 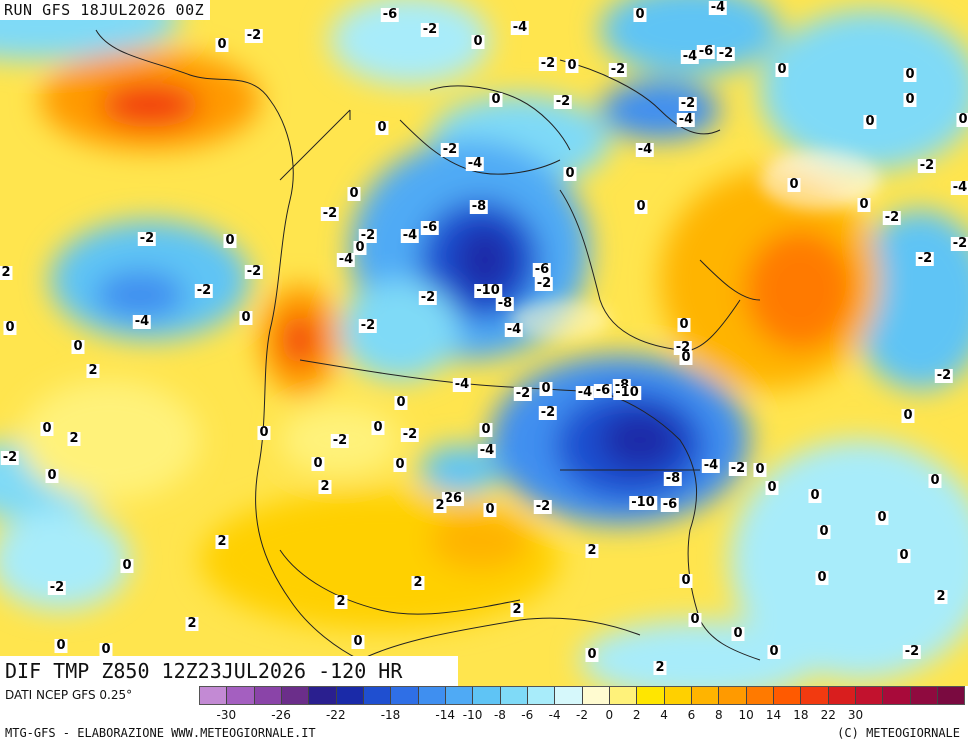 I want to click on legend-tick-label: -10, so click(x=472, y=715).